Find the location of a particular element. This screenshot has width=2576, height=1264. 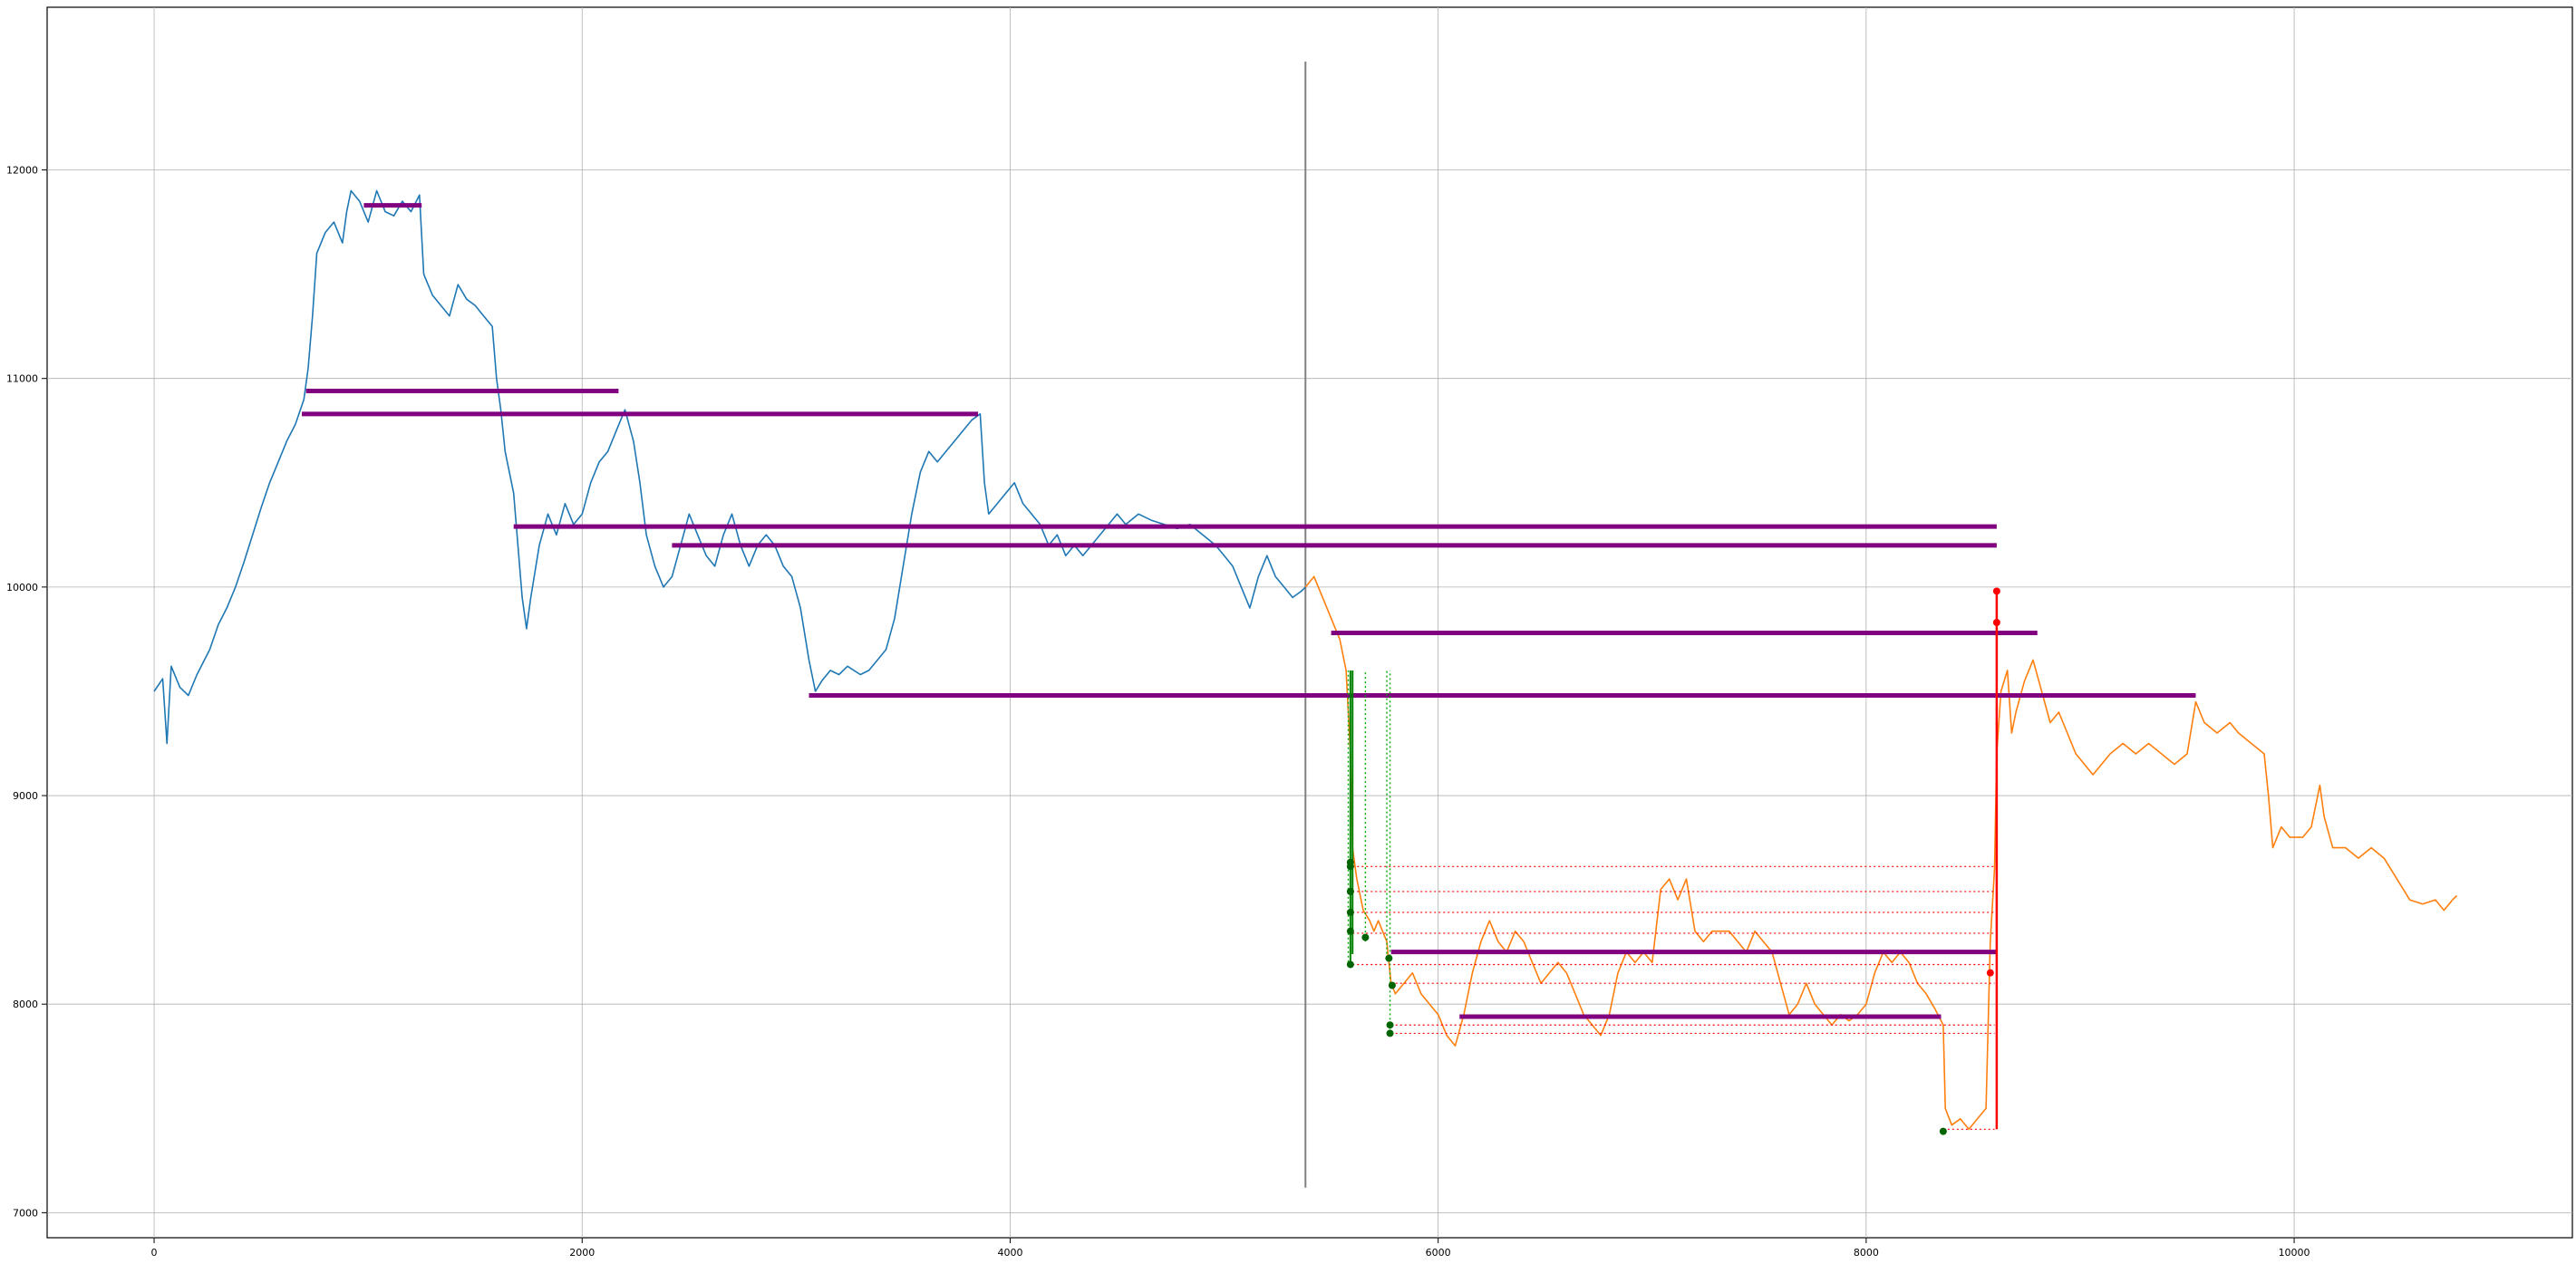

y-tick-label: 8000 is located at coordinates (25, 1004).